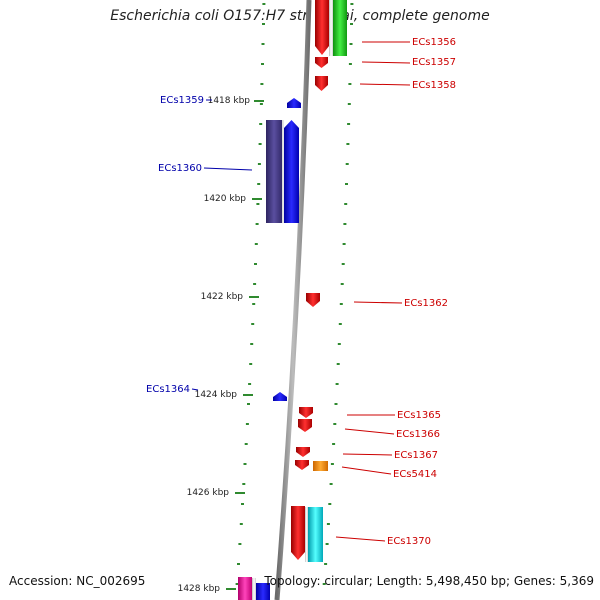  I want to click on gene-label: ECs1359, so click(182, 100).